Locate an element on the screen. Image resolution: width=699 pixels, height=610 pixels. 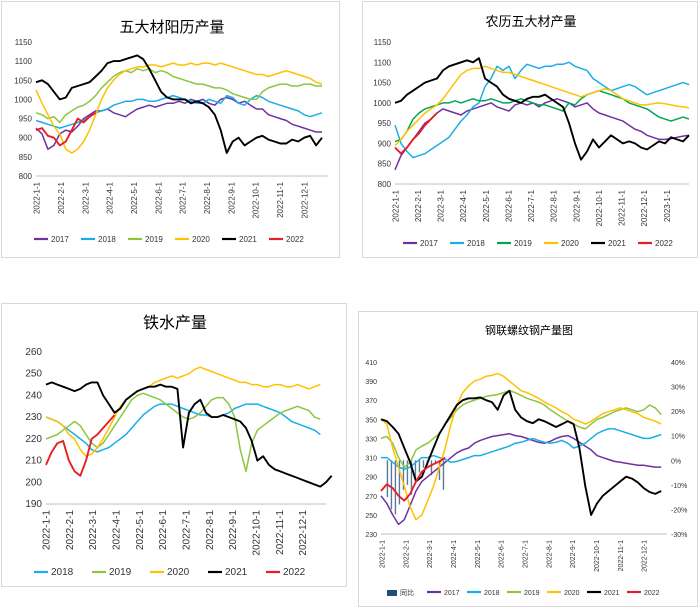
y-tick-label: 1150 is located at coordinates (24, 42).